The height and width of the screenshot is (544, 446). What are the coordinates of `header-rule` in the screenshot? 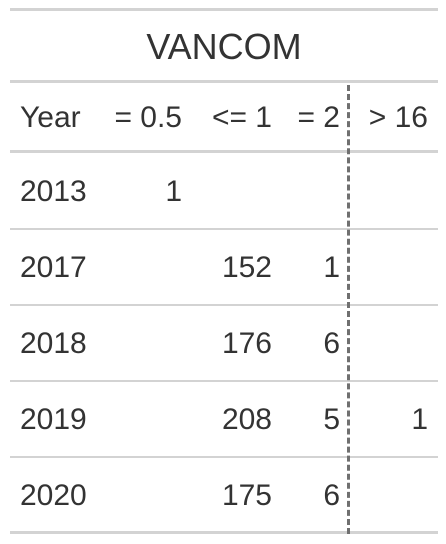 It's located at (224, 151).